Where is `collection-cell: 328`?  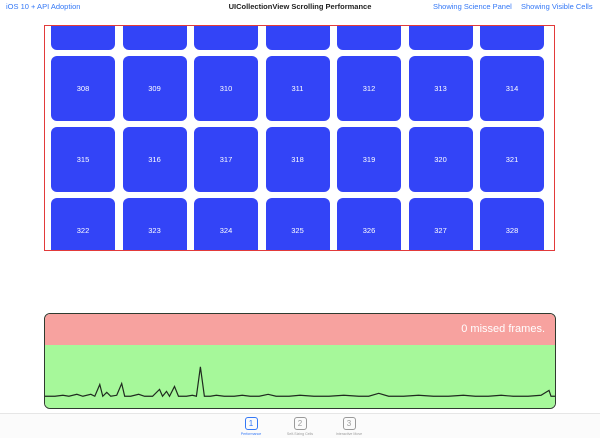
collection-cell: 328 is located at coordinates (512, 224).